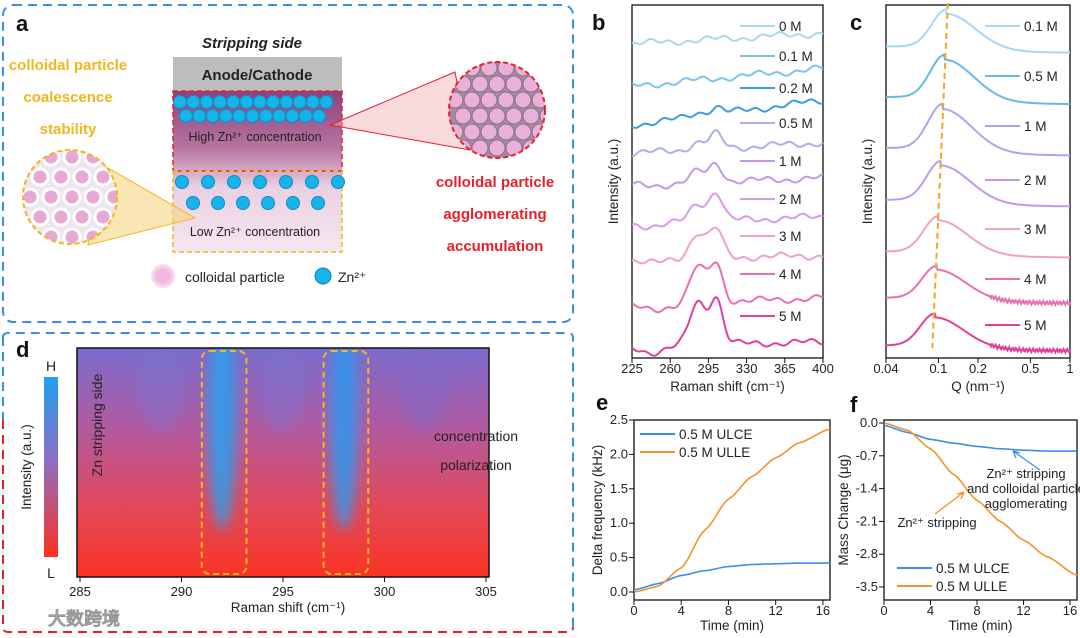  I want to click on x-tick-label: 4, so click(930, 610).